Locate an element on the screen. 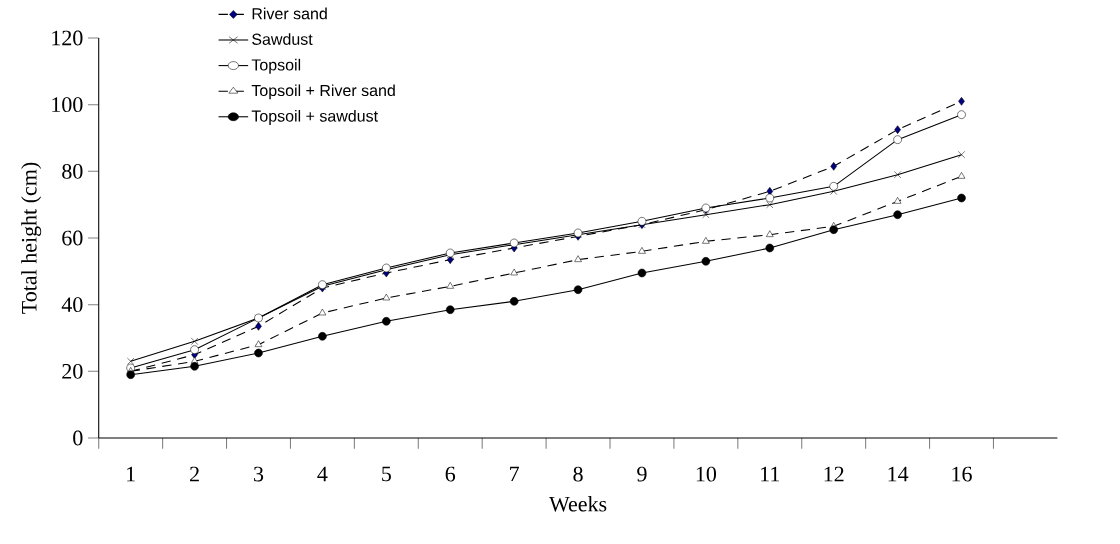 The width and height of the screenshot is (1120, 544). y-tick-label: 120 is located at coordinates (67, 38).